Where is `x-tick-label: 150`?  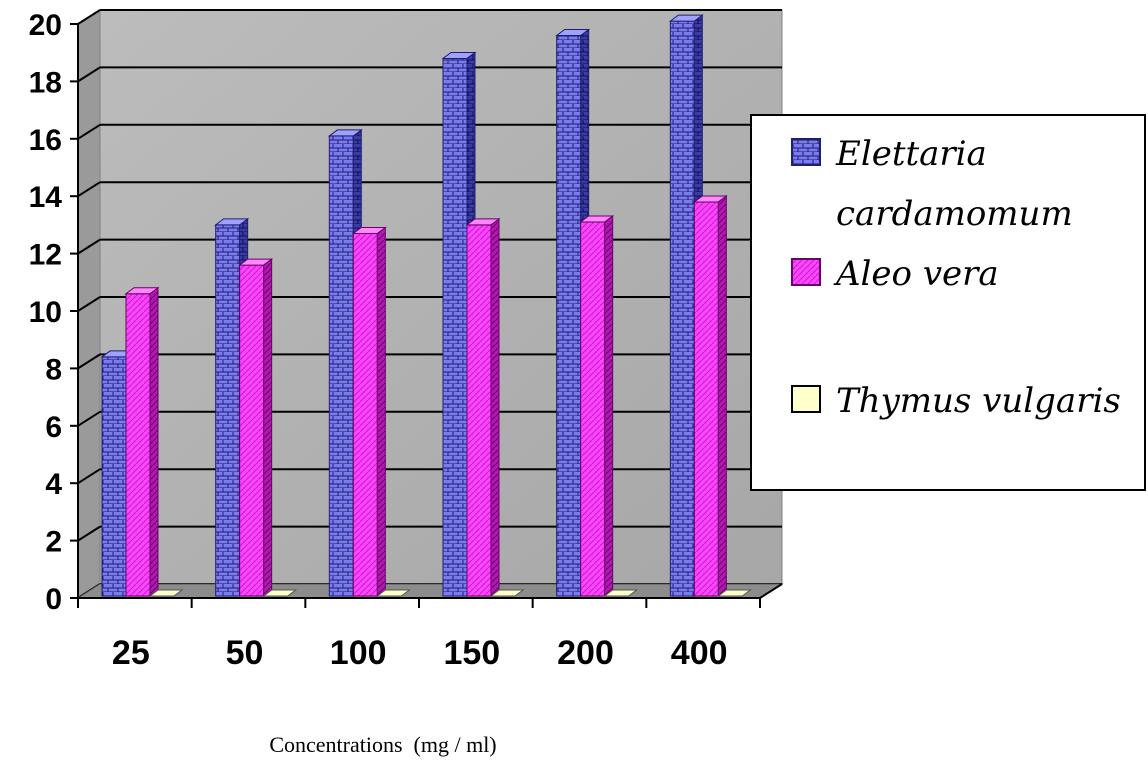 x-tick-label: 150 is located at coordinates (471, 653).